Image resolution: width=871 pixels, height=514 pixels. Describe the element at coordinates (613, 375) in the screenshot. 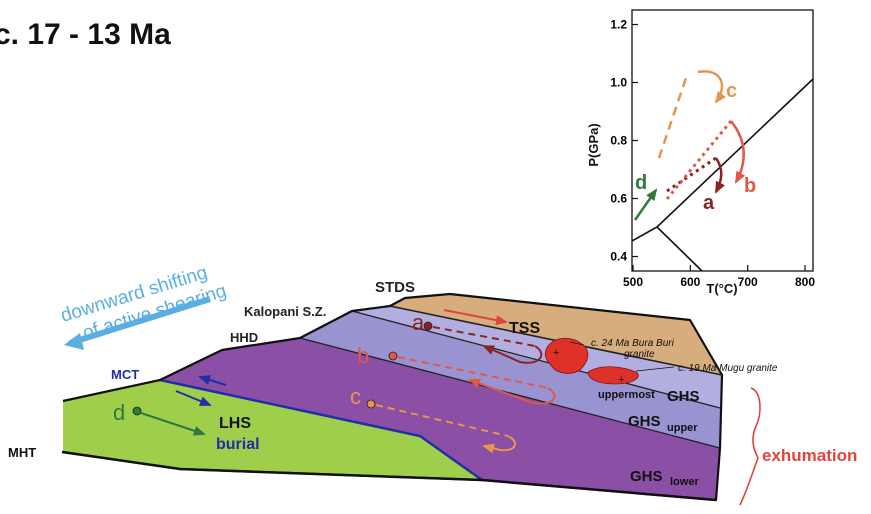

I see `mugu-granite` at that location.